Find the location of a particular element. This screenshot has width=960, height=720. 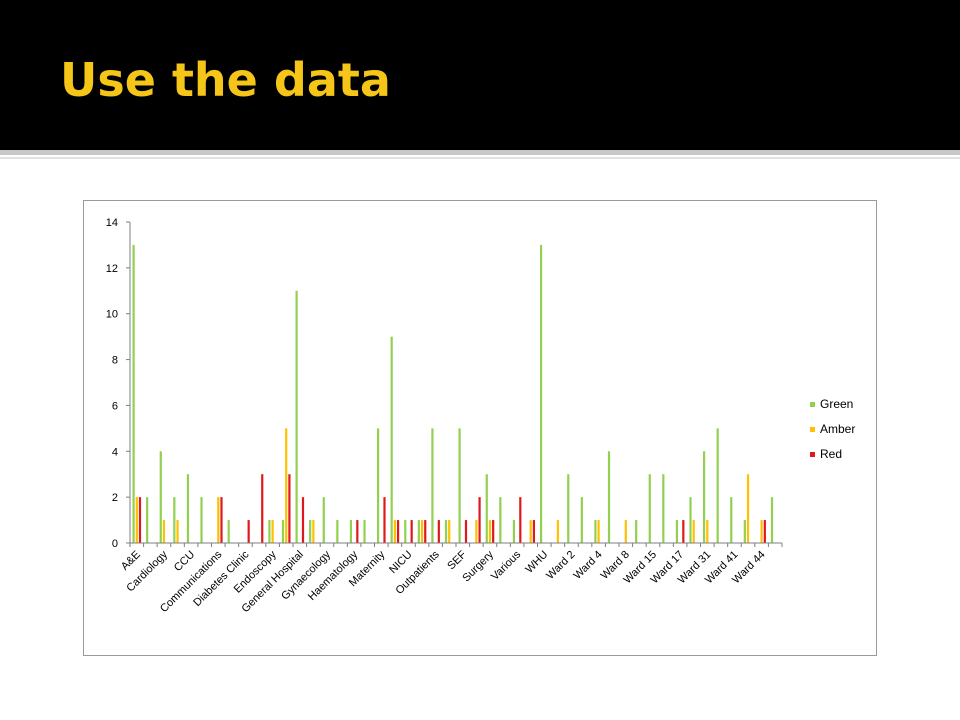

legend-label-amber: Amber is located at coordinates (837, 429).